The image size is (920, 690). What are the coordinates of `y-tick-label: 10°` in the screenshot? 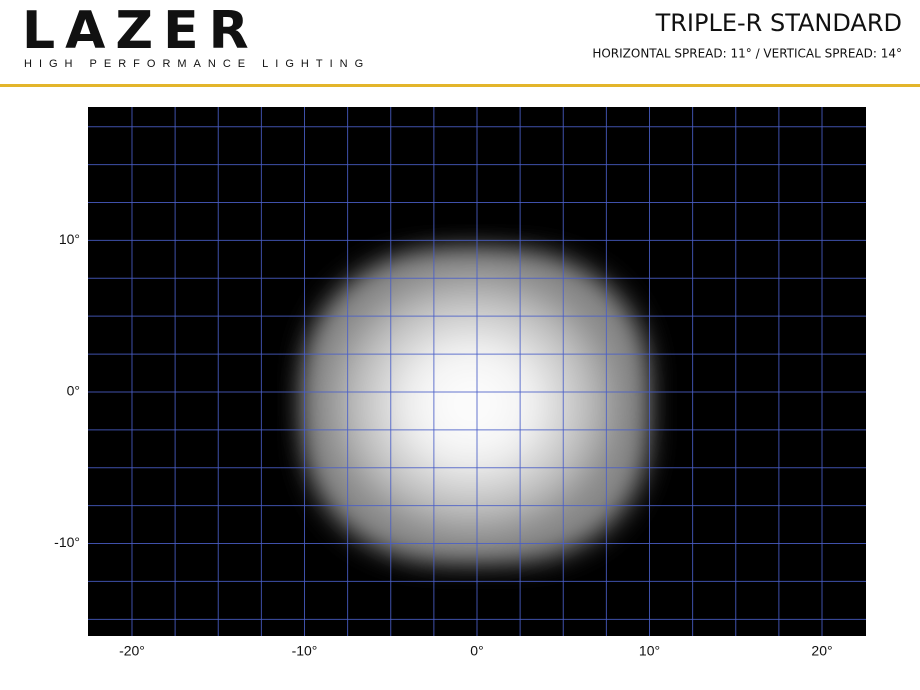 It's located at (69, 239).